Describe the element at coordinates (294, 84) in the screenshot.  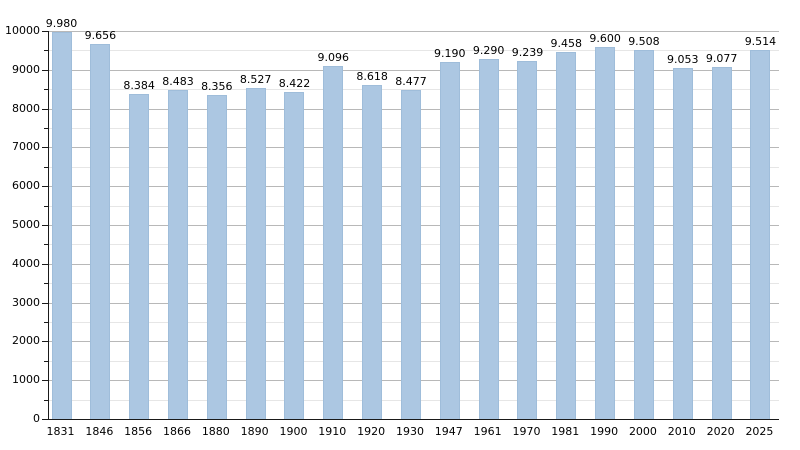
I see `bar-value-label: 8.422` at that location.